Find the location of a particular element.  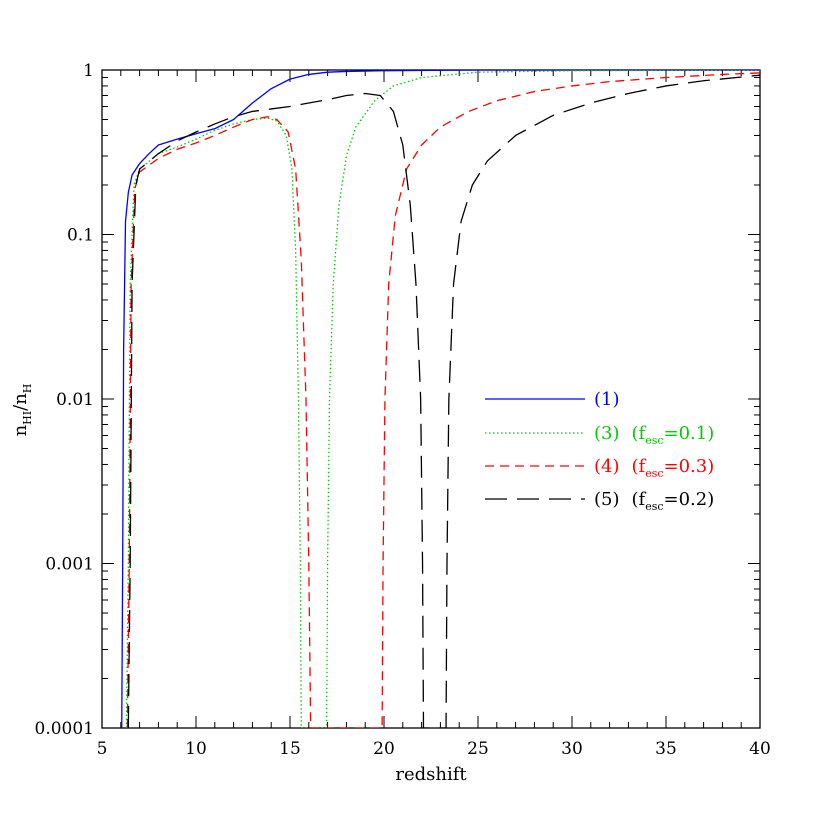

legend-entry-3: (3) (fesc=0.1) is located at coordinates (599, 435).